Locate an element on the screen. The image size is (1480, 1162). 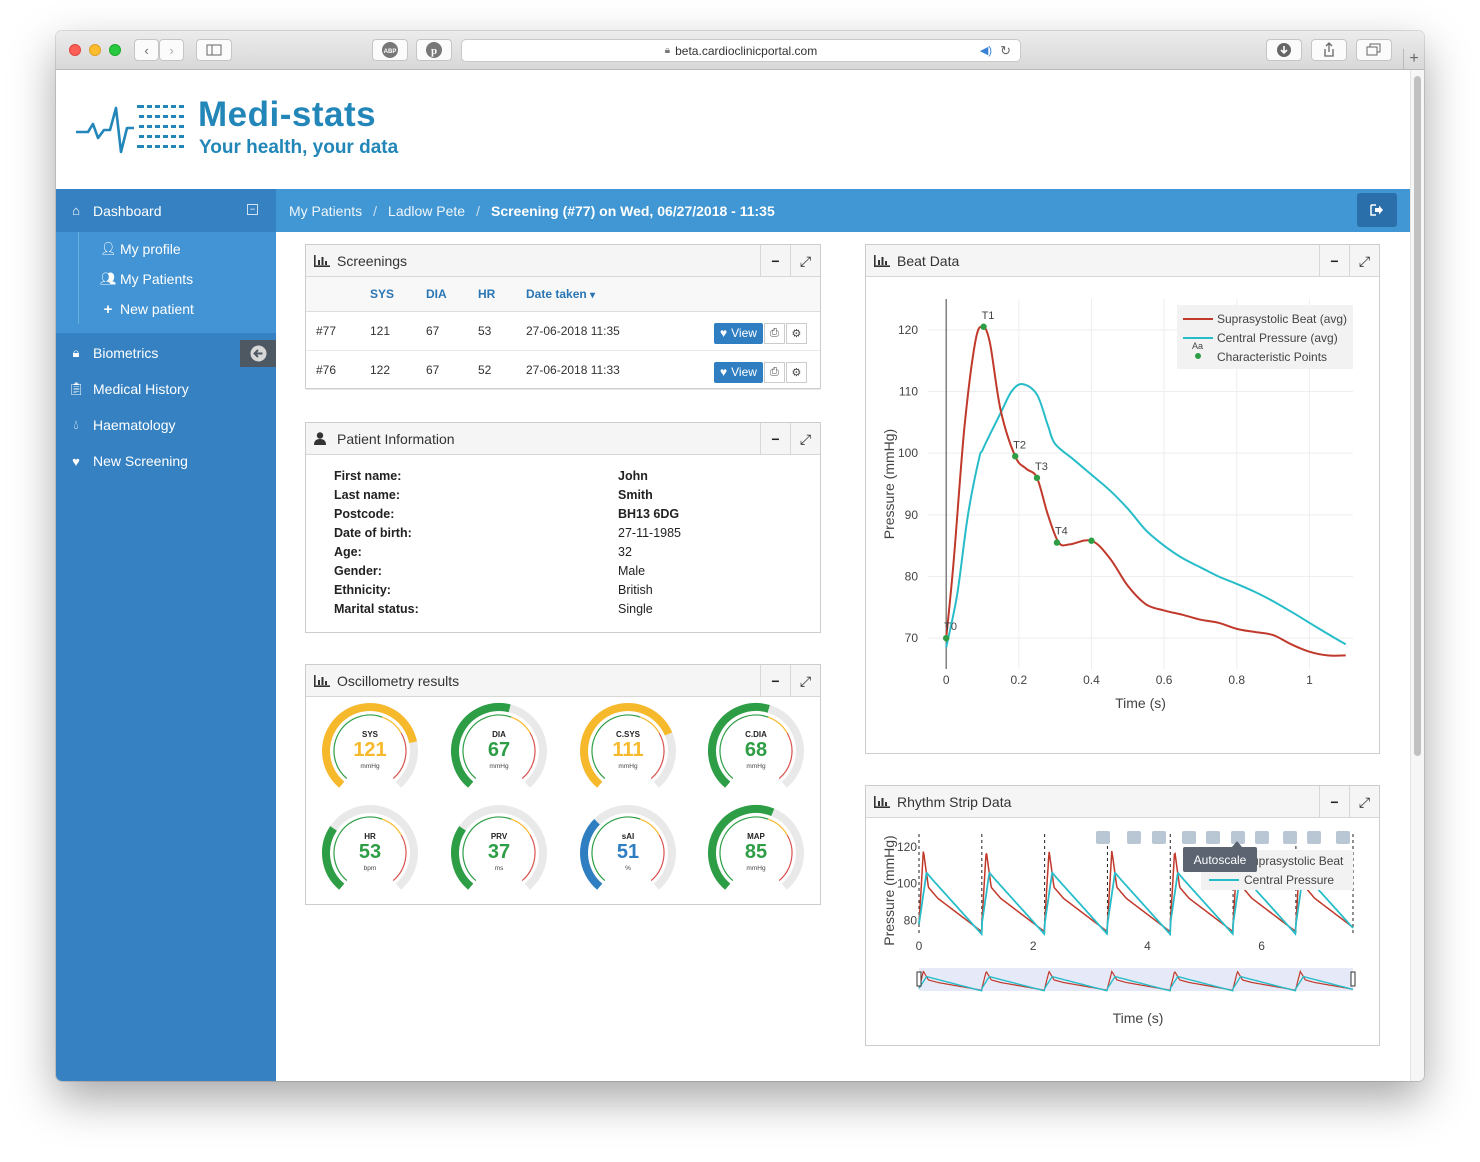
panel-title: Patient Information is located at coordinates (396, 438).